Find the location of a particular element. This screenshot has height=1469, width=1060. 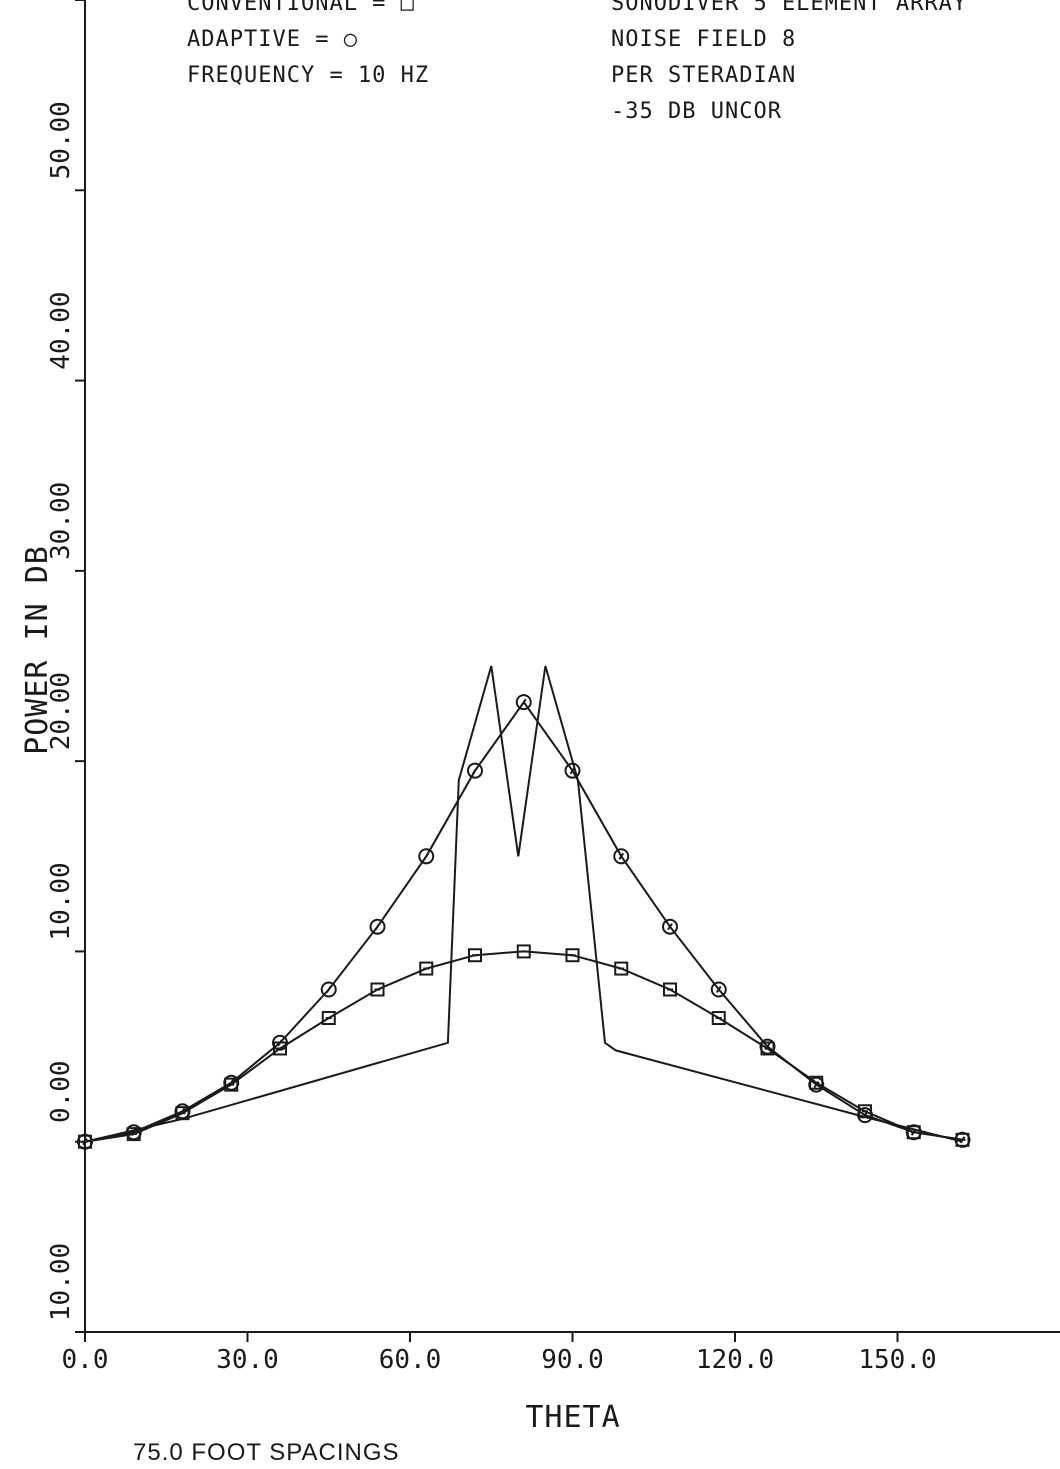

x-tick-label: 90.0 is located at coordinates (572, 1360).